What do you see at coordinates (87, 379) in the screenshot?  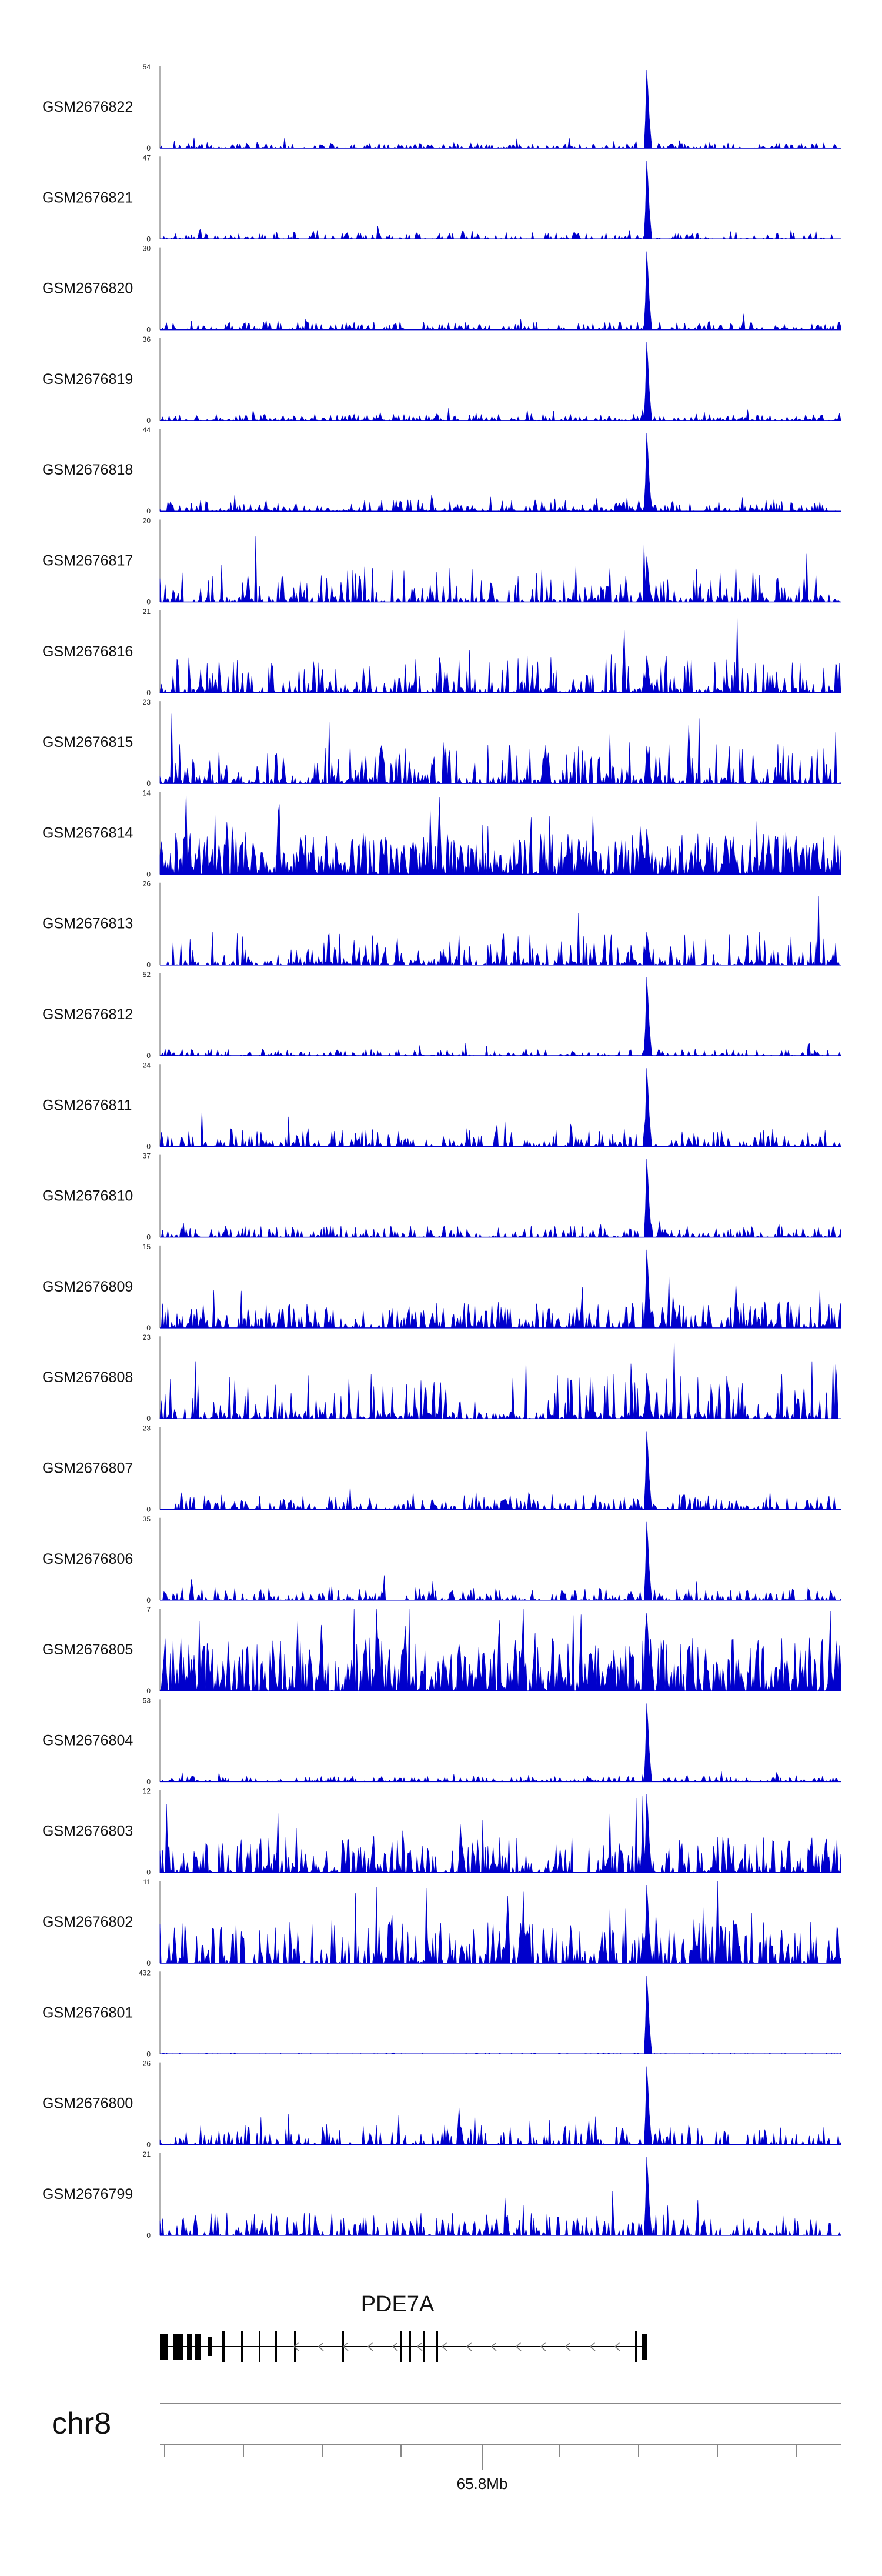 I see `track-label: GSM2676819` at bounding box center [87, 379].